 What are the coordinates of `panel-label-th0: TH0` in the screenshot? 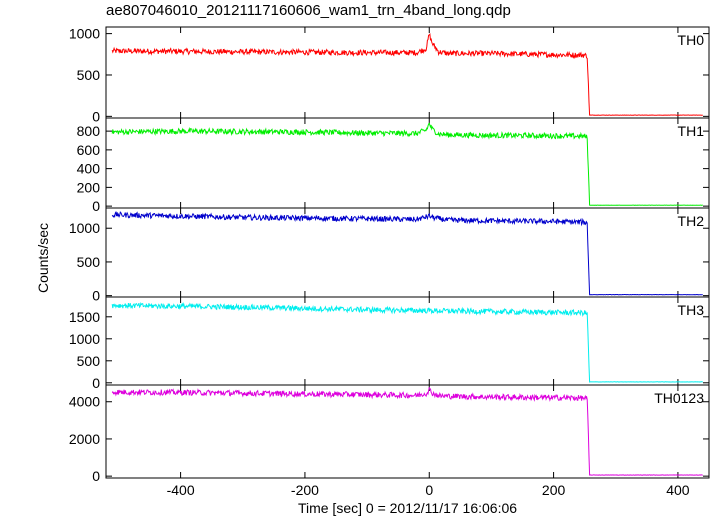 It's located at (691, 40).